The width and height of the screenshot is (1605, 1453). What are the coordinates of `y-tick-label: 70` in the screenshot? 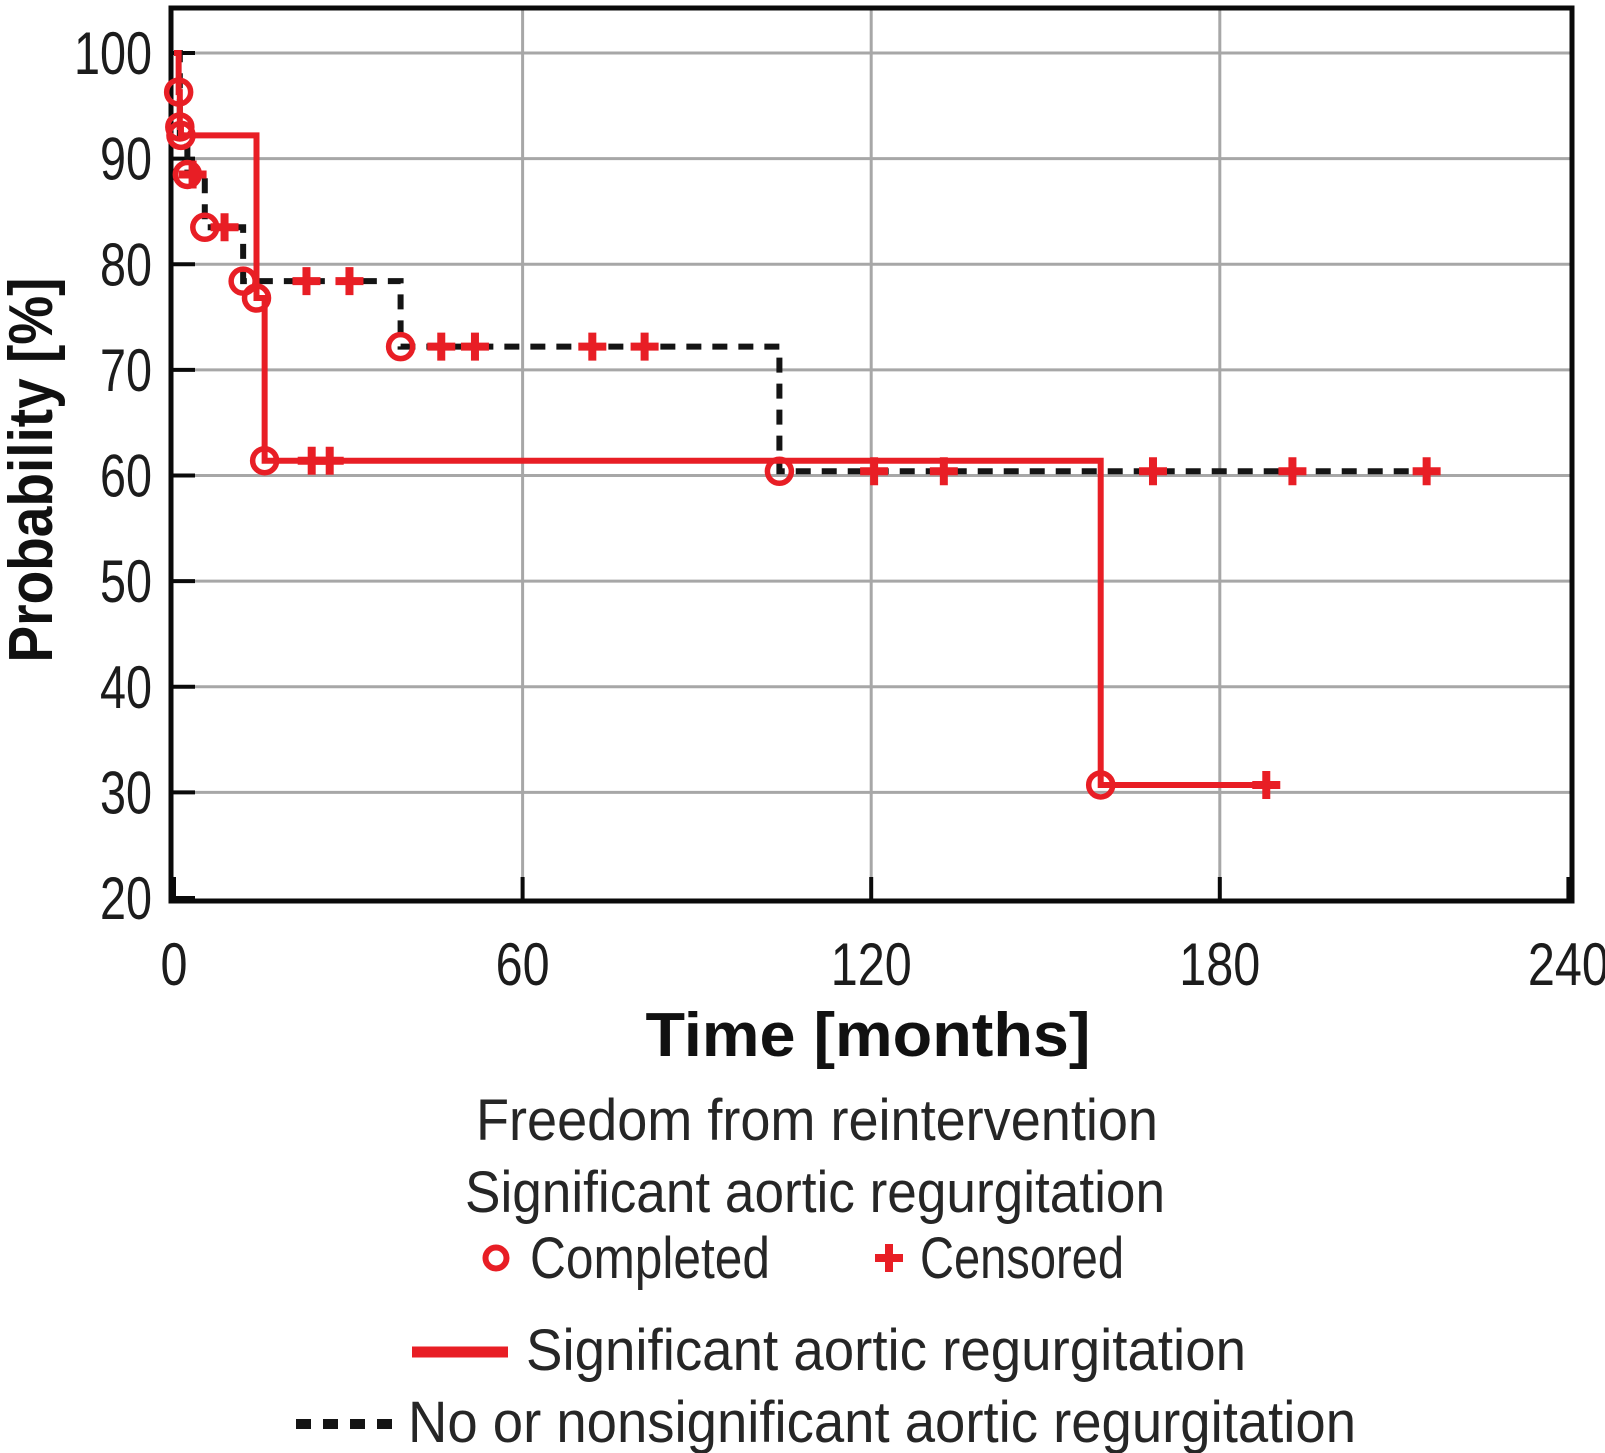 It's located at (126, 370).